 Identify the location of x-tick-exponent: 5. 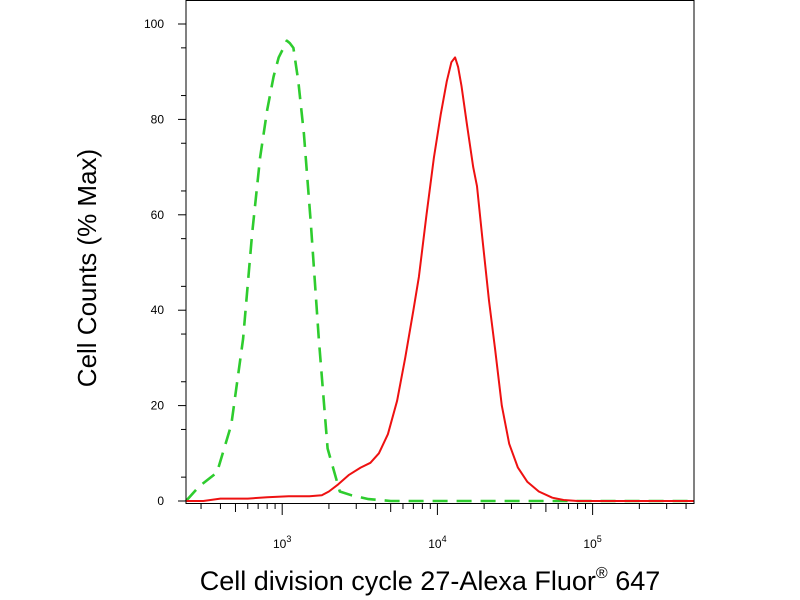
(599, 539).